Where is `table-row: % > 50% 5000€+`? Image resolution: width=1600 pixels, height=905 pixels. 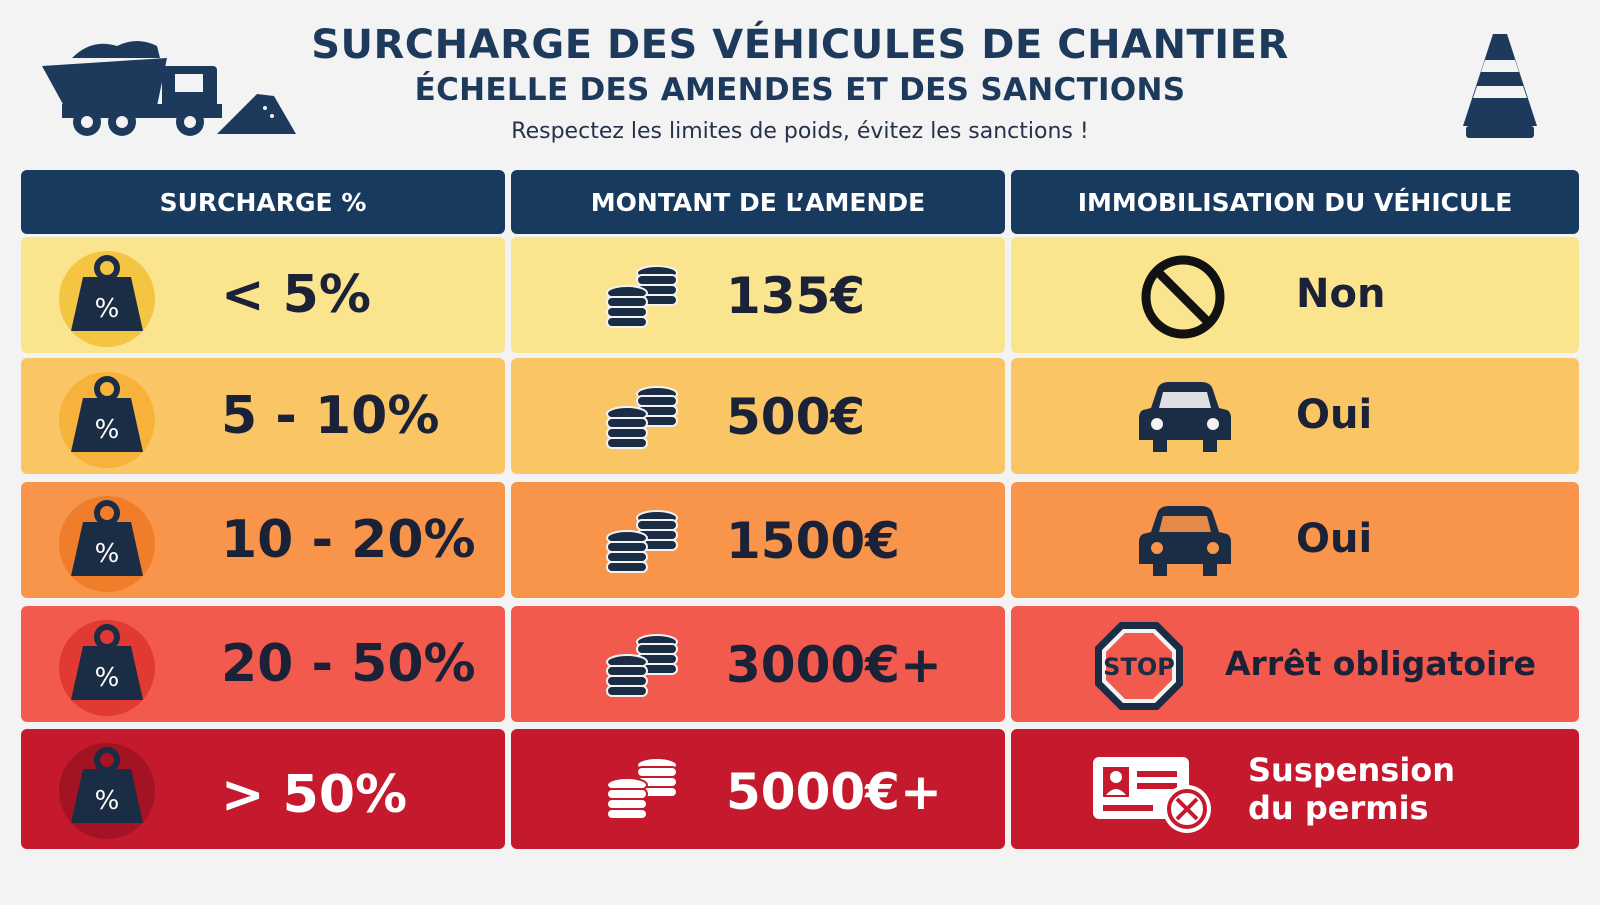
table-row: % > 50% 5000€+ is located at coordinates (800, 789).